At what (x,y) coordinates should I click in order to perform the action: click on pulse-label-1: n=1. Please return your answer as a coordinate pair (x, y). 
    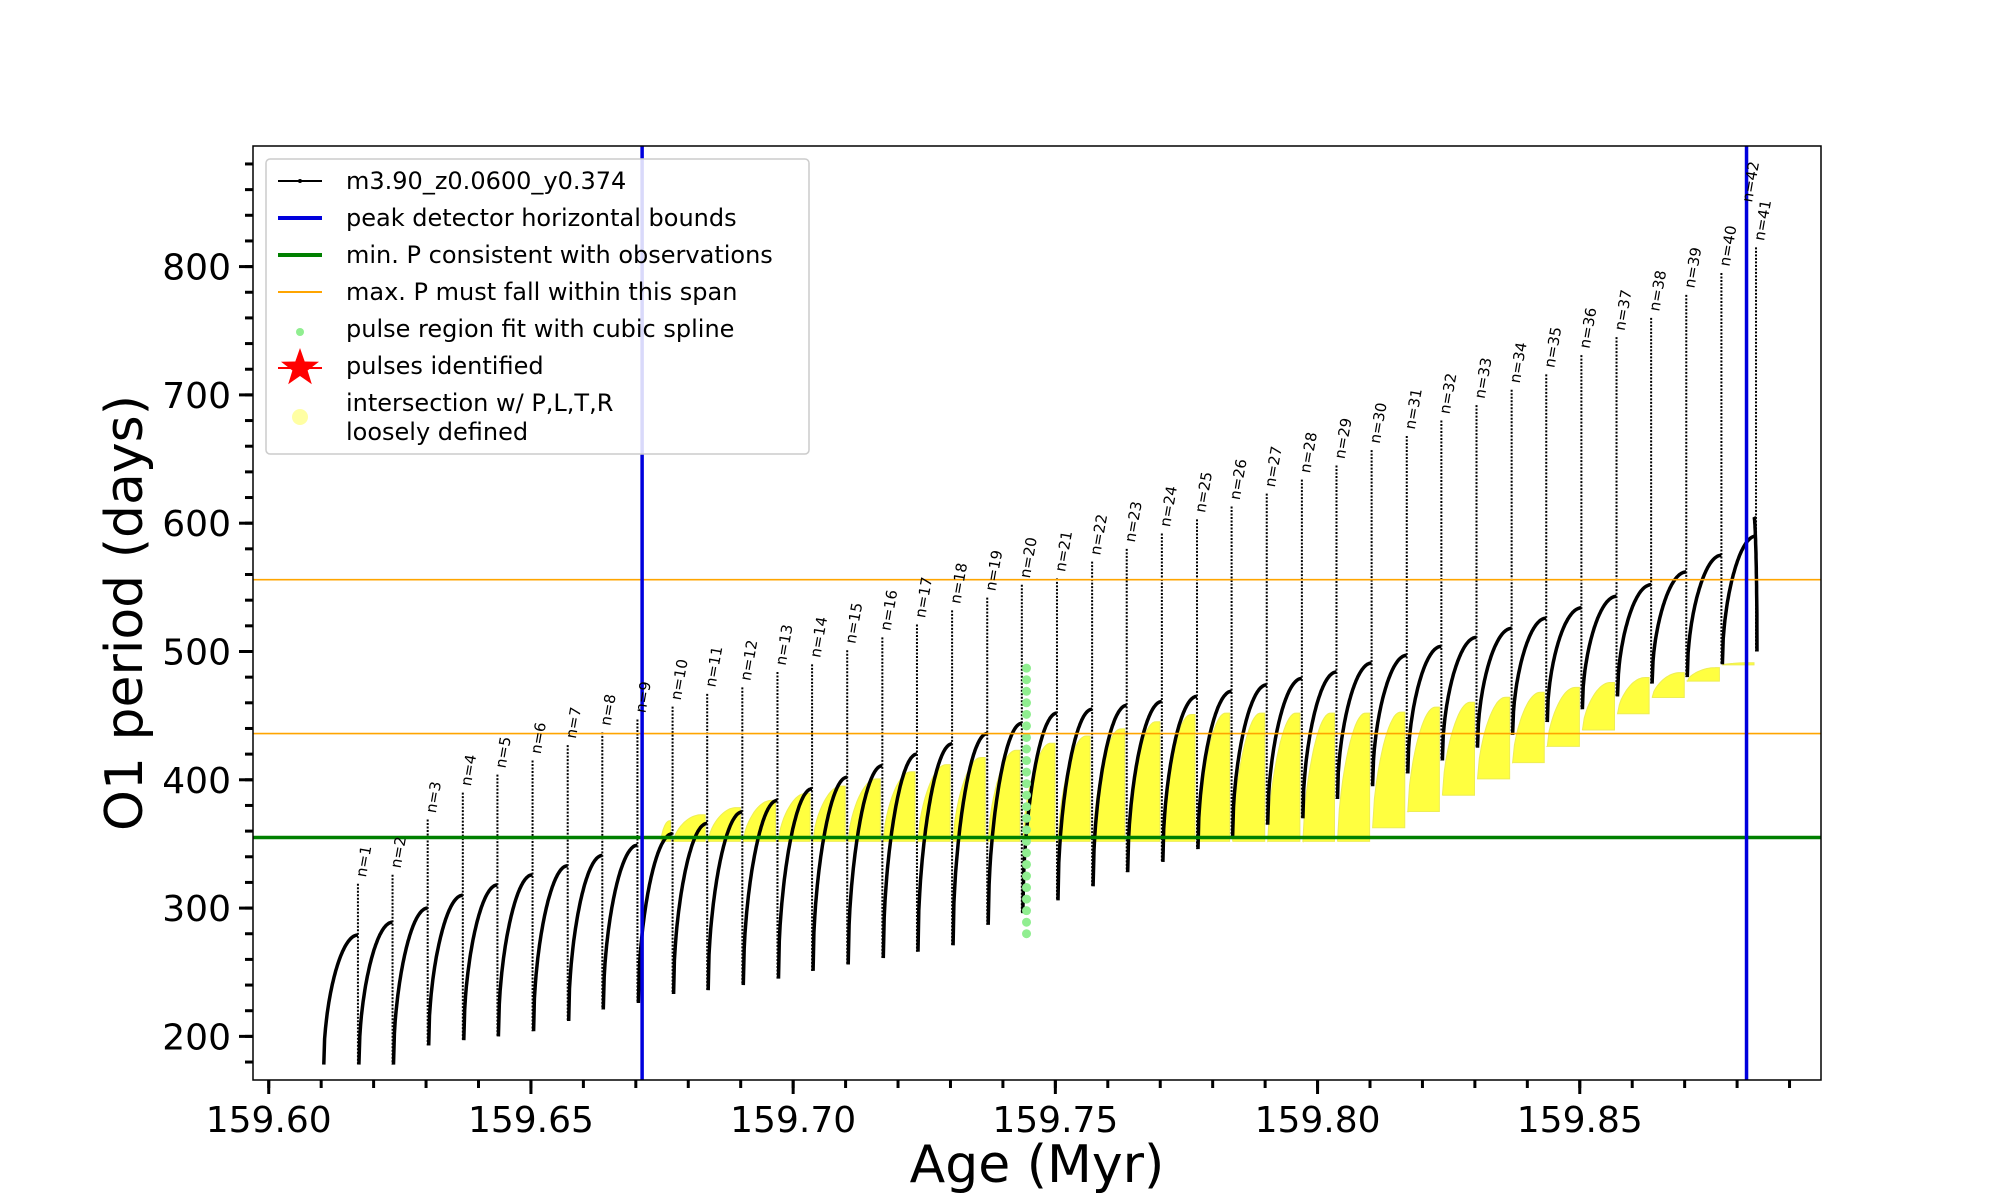
    Looking at the image, I should click on (363, 861).